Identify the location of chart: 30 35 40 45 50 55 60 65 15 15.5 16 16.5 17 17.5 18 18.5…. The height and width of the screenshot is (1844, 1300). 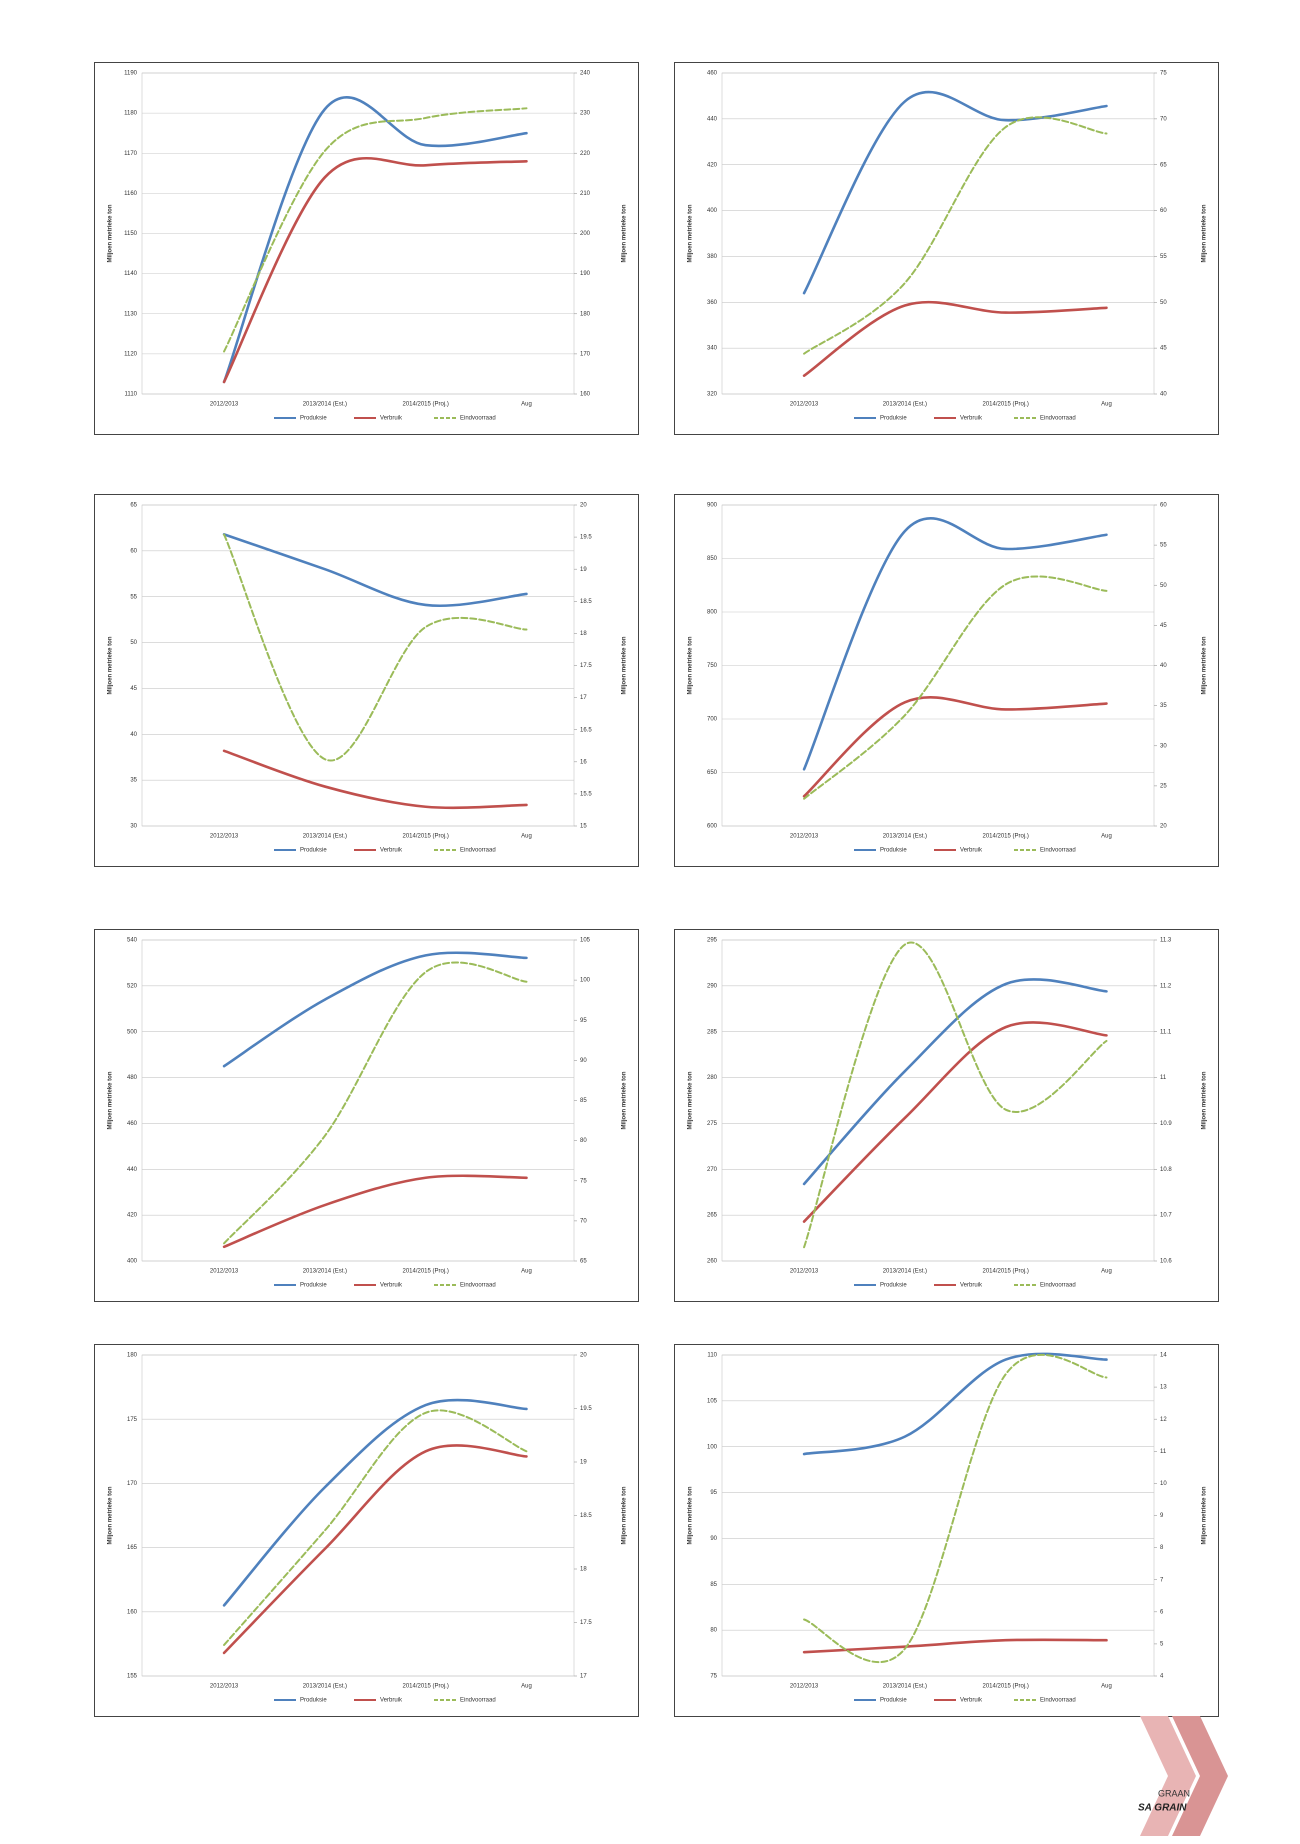
(366, 680).